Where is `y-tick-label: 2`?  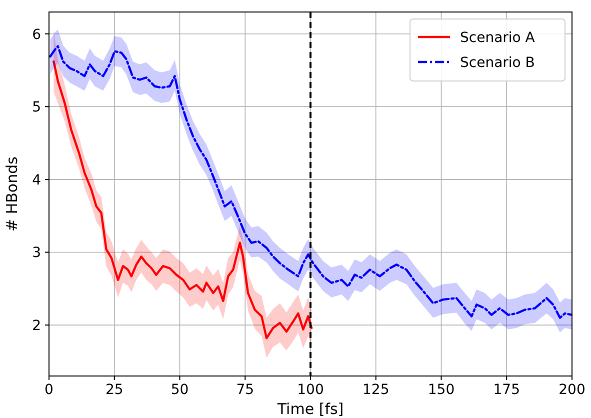 y-tick-label: 2 is located at coordinates (36, 326).